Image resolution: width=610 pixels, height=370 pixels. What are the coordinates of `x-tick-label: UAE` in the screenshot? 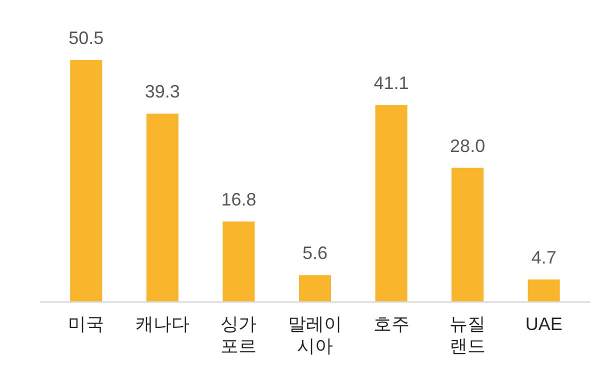 It's located at (543, 324).